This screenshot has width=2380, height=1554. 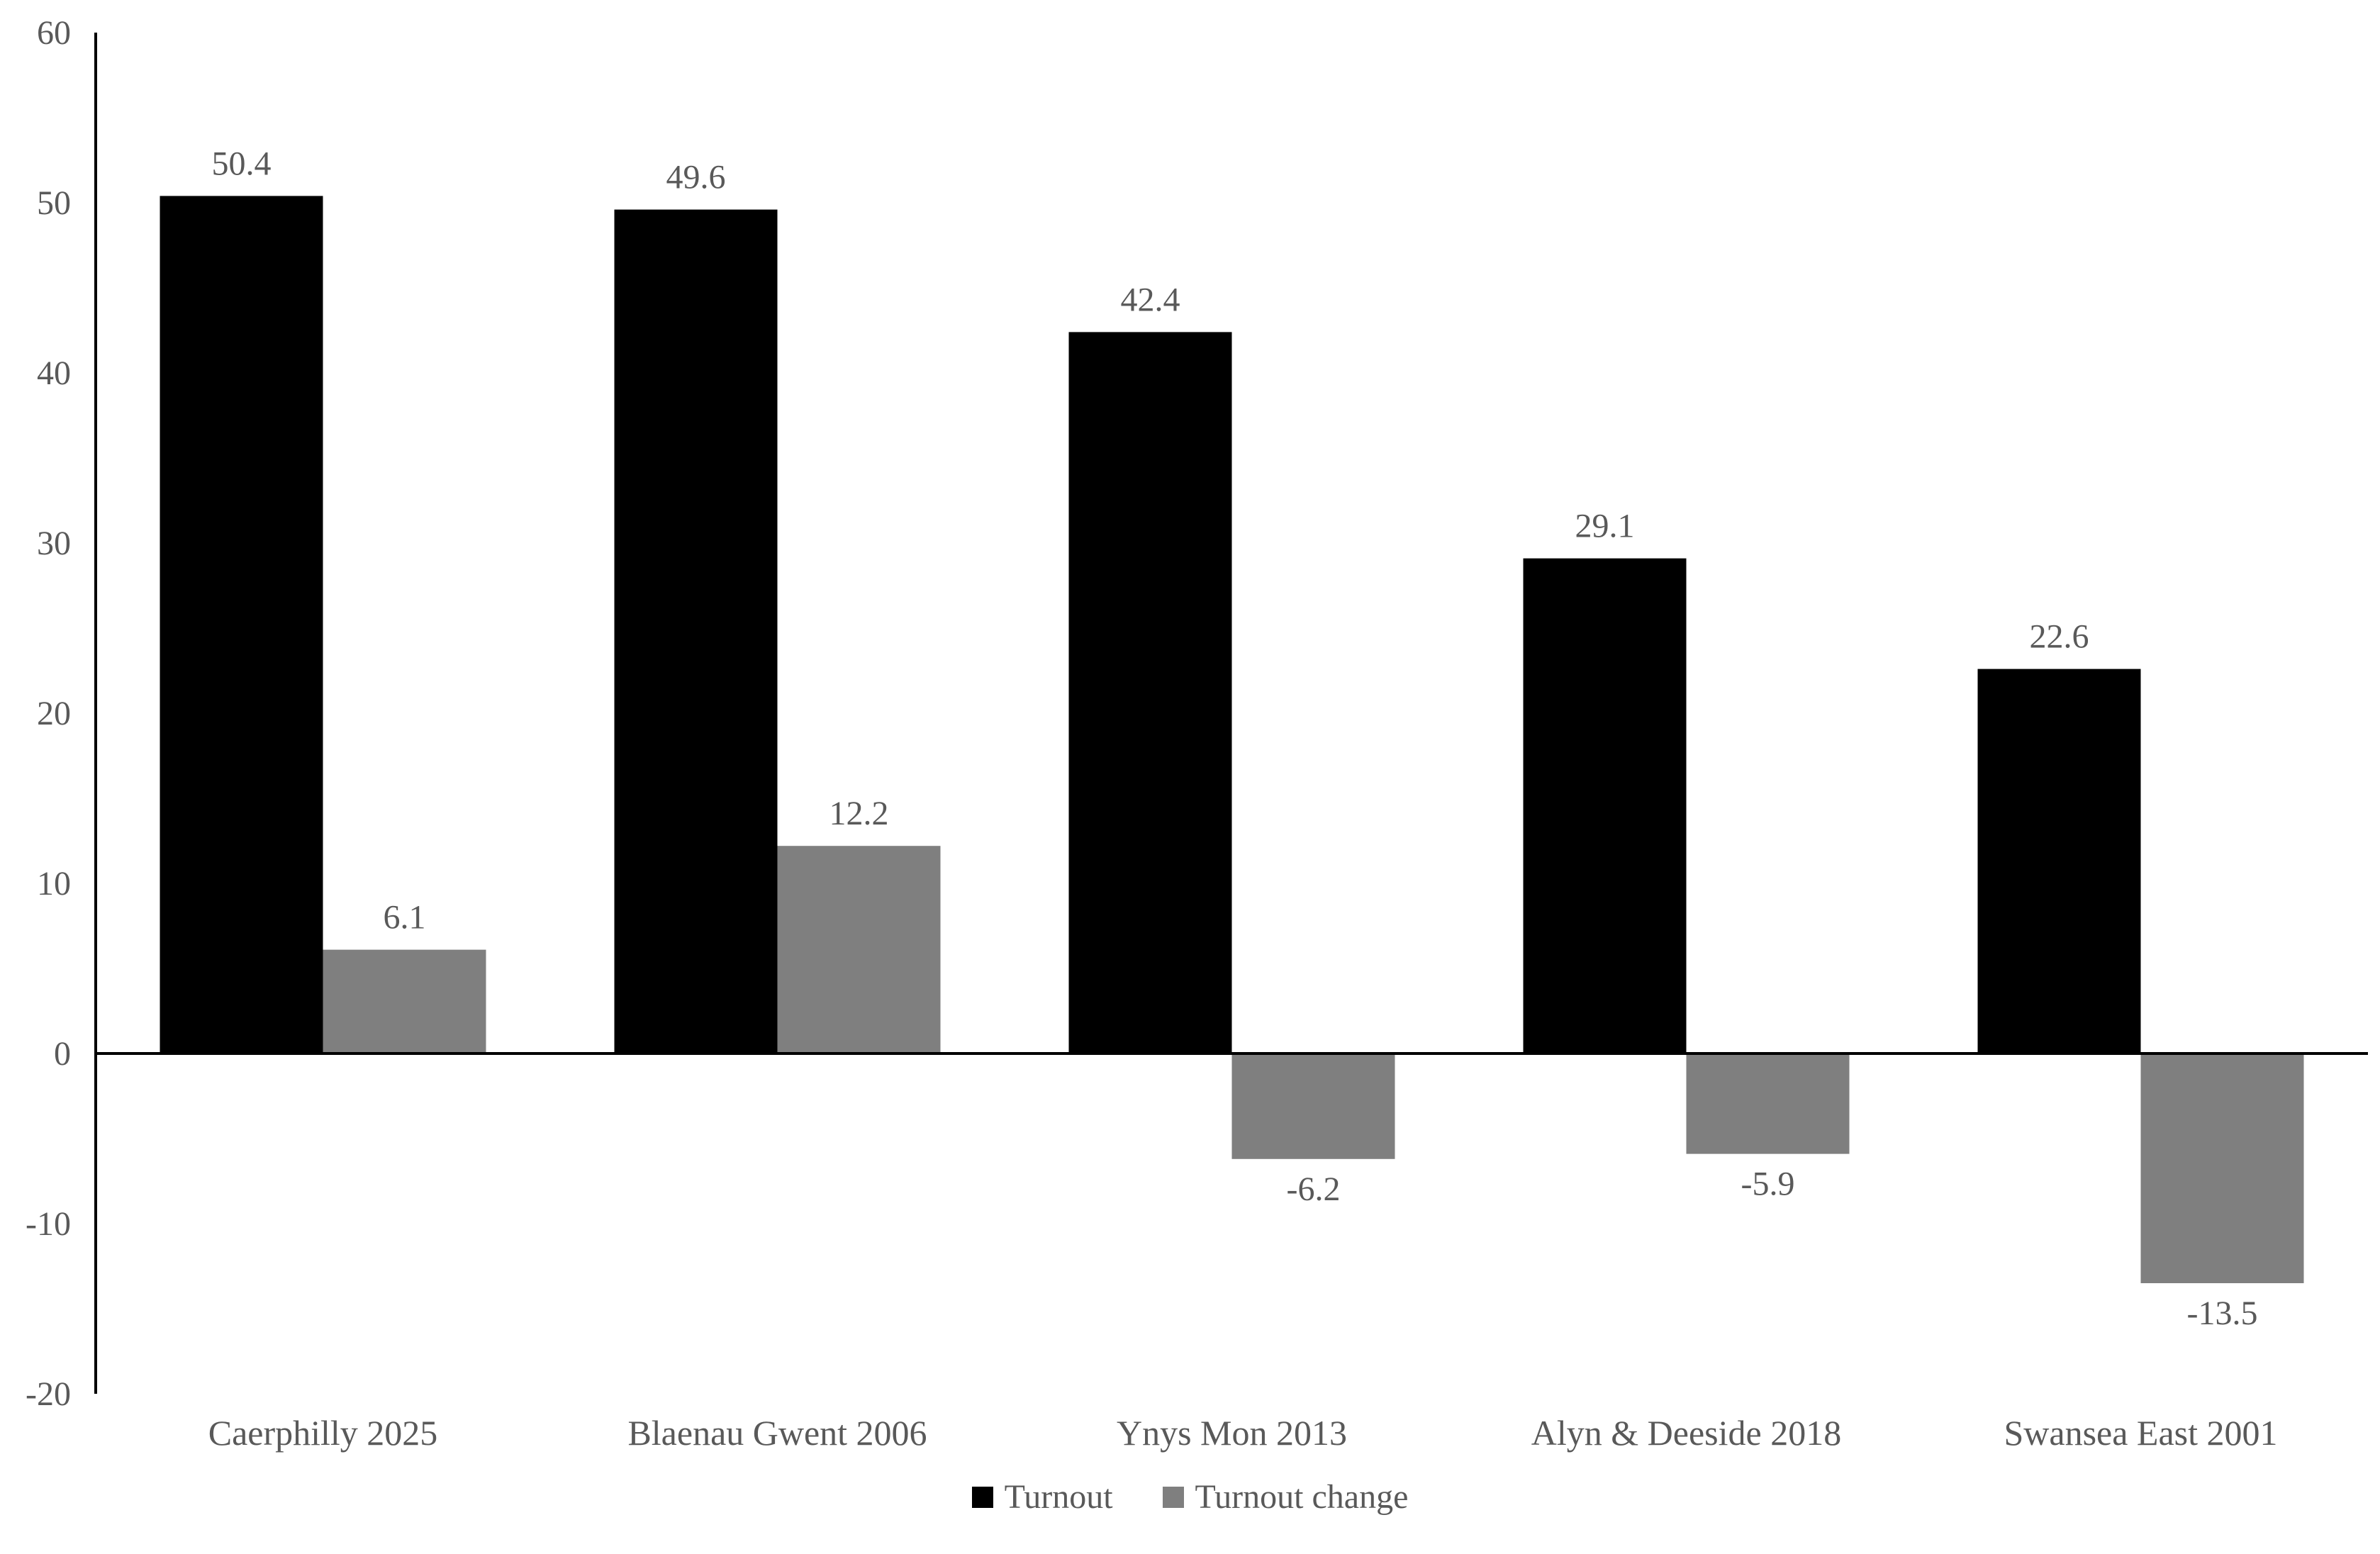 What do you see at coordinates (404, 1001) in the screenshot?
I see `bar-turnout-change-caerphilly-2025` at bounding box center [404, 1001].